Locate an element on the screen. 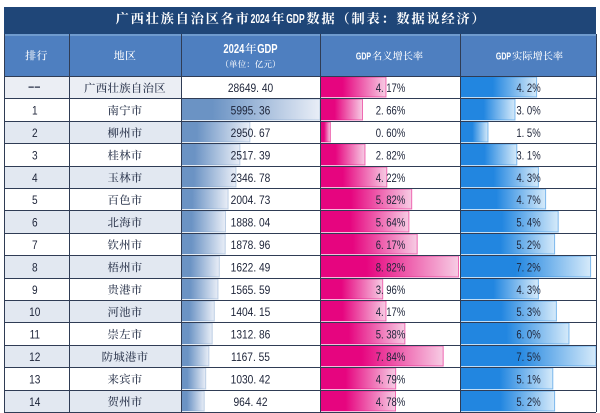 The height and width of the screenshot is (413, 600). svg-text: 2. 66% is located at coordinates (391, 111).